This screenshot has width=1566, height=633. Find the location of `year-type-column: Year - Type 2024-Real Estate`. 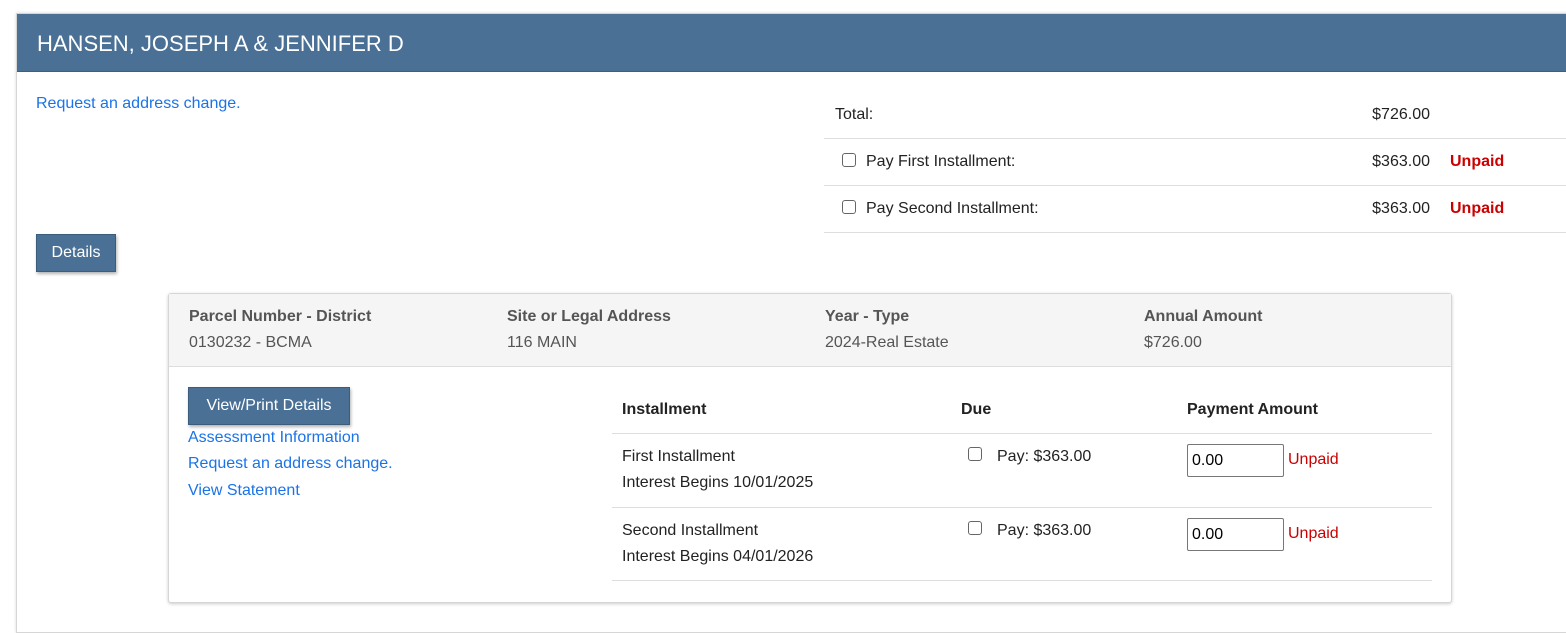

year-type-column: Year - Type 2024-Real Estate is located at coordinates (887, 330).